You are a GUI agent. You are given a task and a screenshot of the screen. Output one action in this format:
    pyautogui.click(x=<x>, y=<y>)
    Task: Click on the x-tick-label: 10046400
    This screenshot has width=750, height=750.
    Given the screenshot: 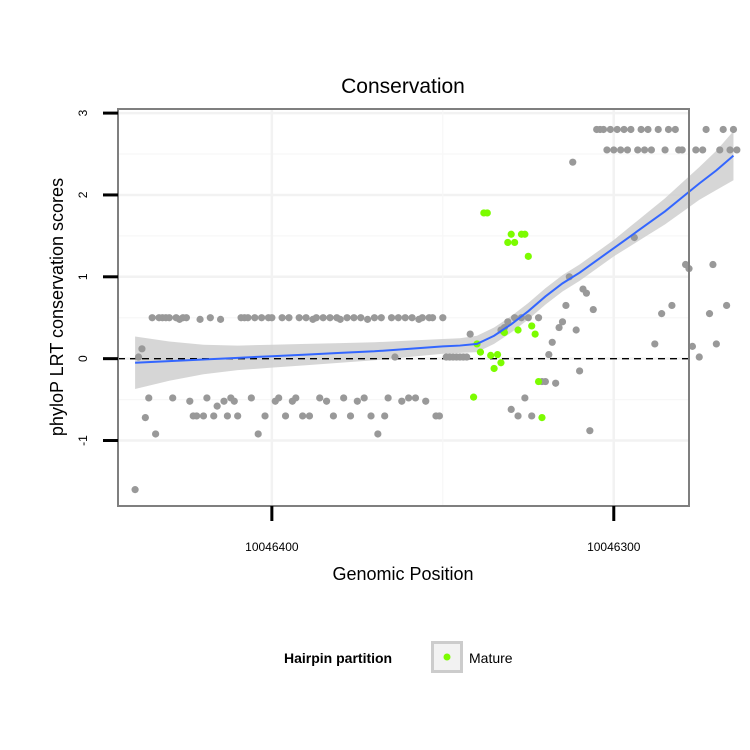 What is the action you would take?
    pyautogui.click(x=272, y=547)
    